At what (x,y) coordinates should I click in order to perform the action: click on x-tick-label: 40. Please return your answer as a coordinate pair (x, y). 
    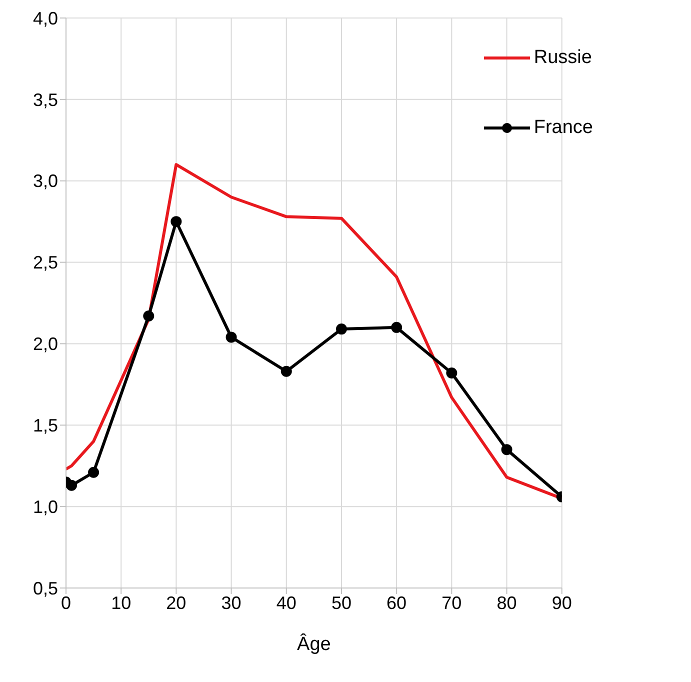
    Looking at the image, I should click on (286, 602).